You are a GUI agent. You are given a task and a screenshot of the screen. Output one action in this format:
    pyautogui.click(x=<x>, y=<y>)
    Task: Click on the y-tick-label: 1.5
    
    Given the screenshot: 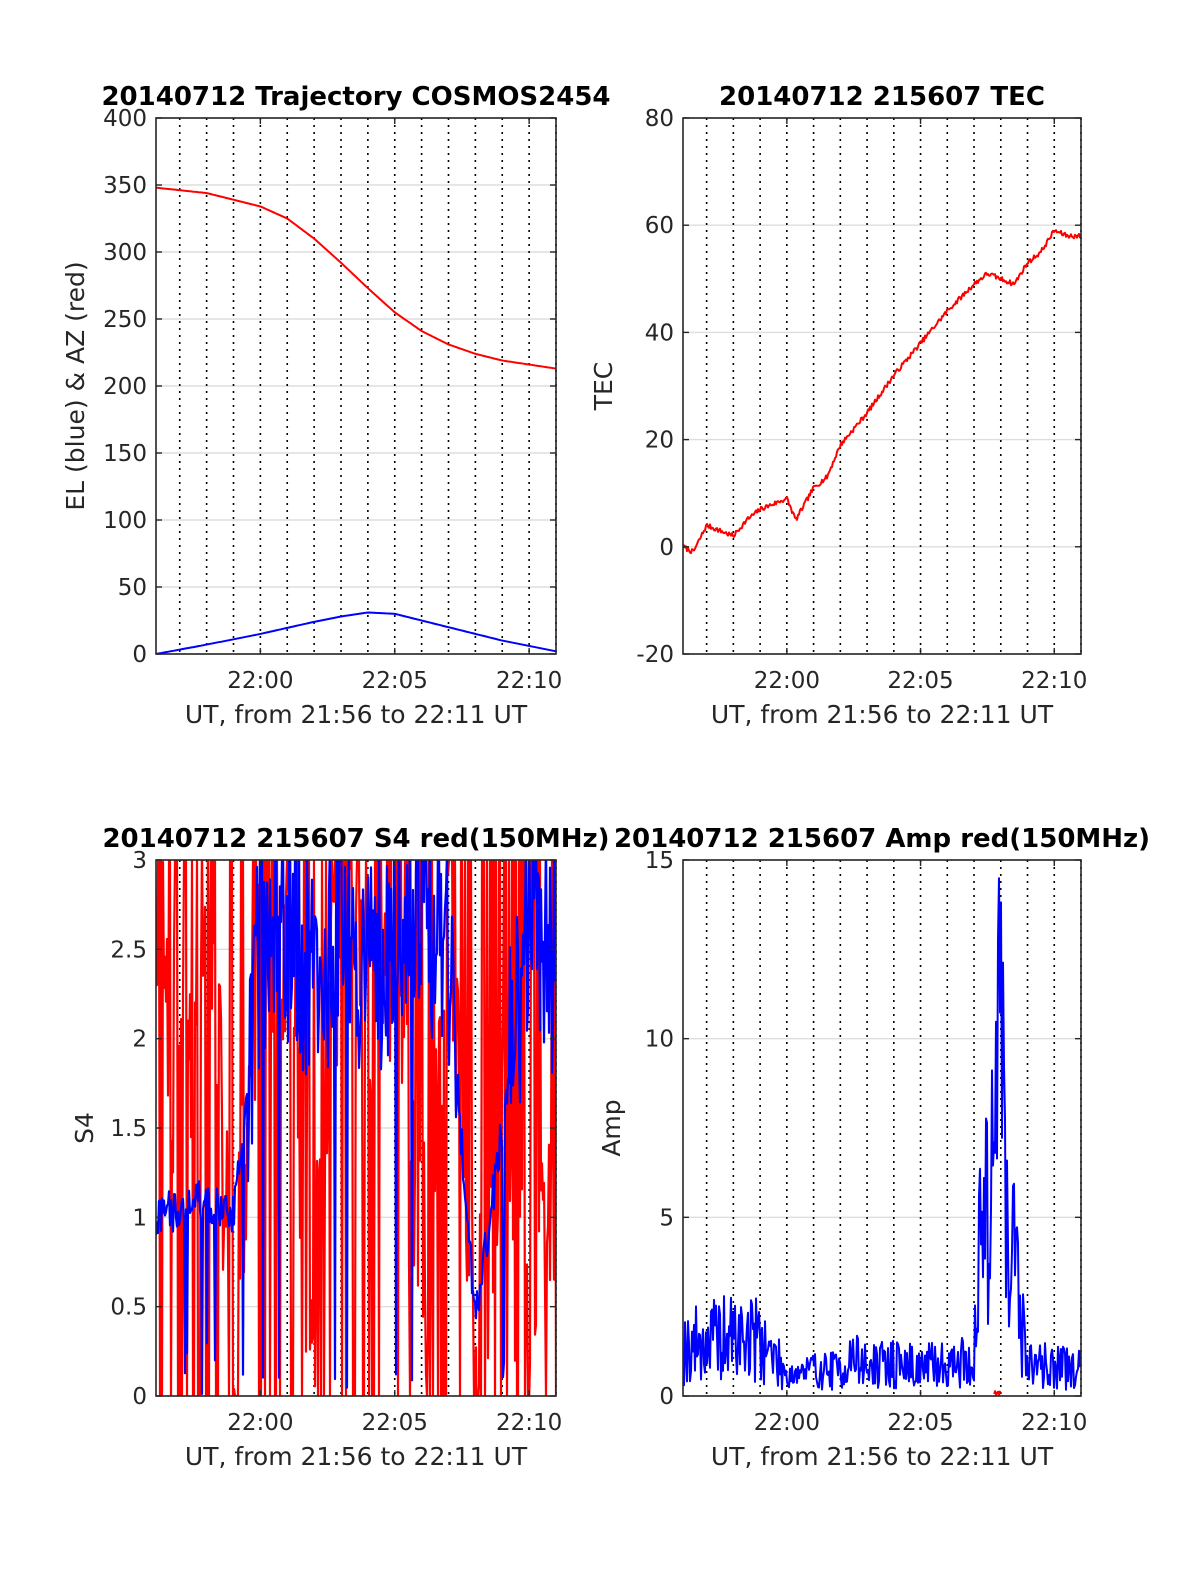 What is the action you would take?
    pyautogui.click(x=128, y=1129)
    